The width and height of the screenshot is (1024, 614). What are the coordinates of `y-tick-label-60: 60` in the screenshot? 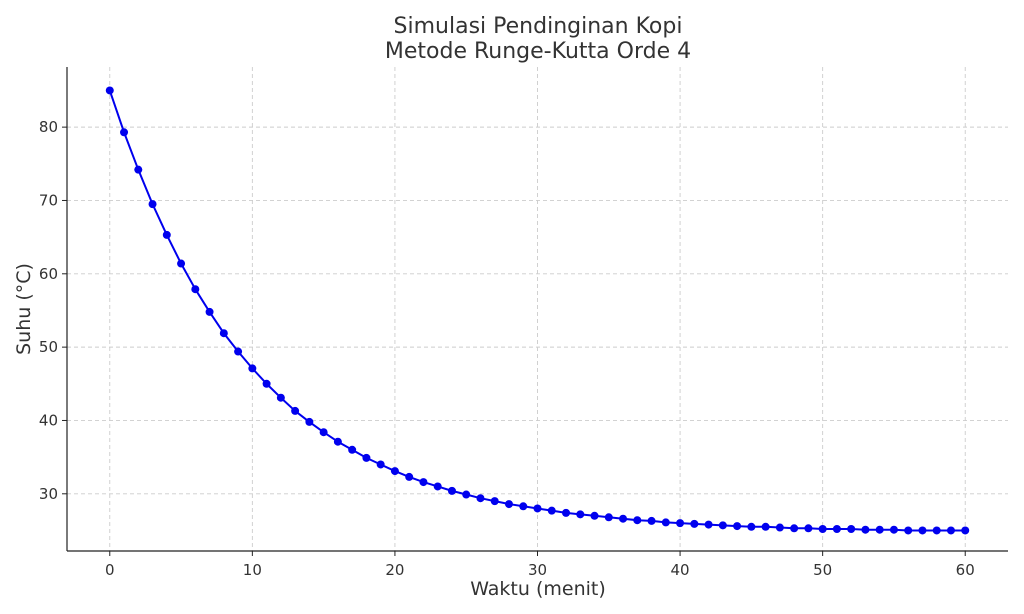 It's located at (48, 274).